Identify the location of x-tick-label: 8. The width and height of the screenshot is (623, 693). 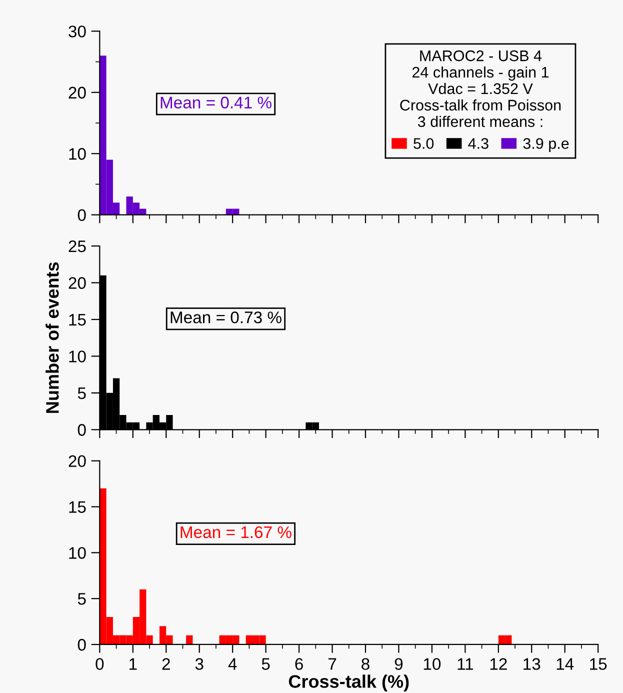
(366, 664).